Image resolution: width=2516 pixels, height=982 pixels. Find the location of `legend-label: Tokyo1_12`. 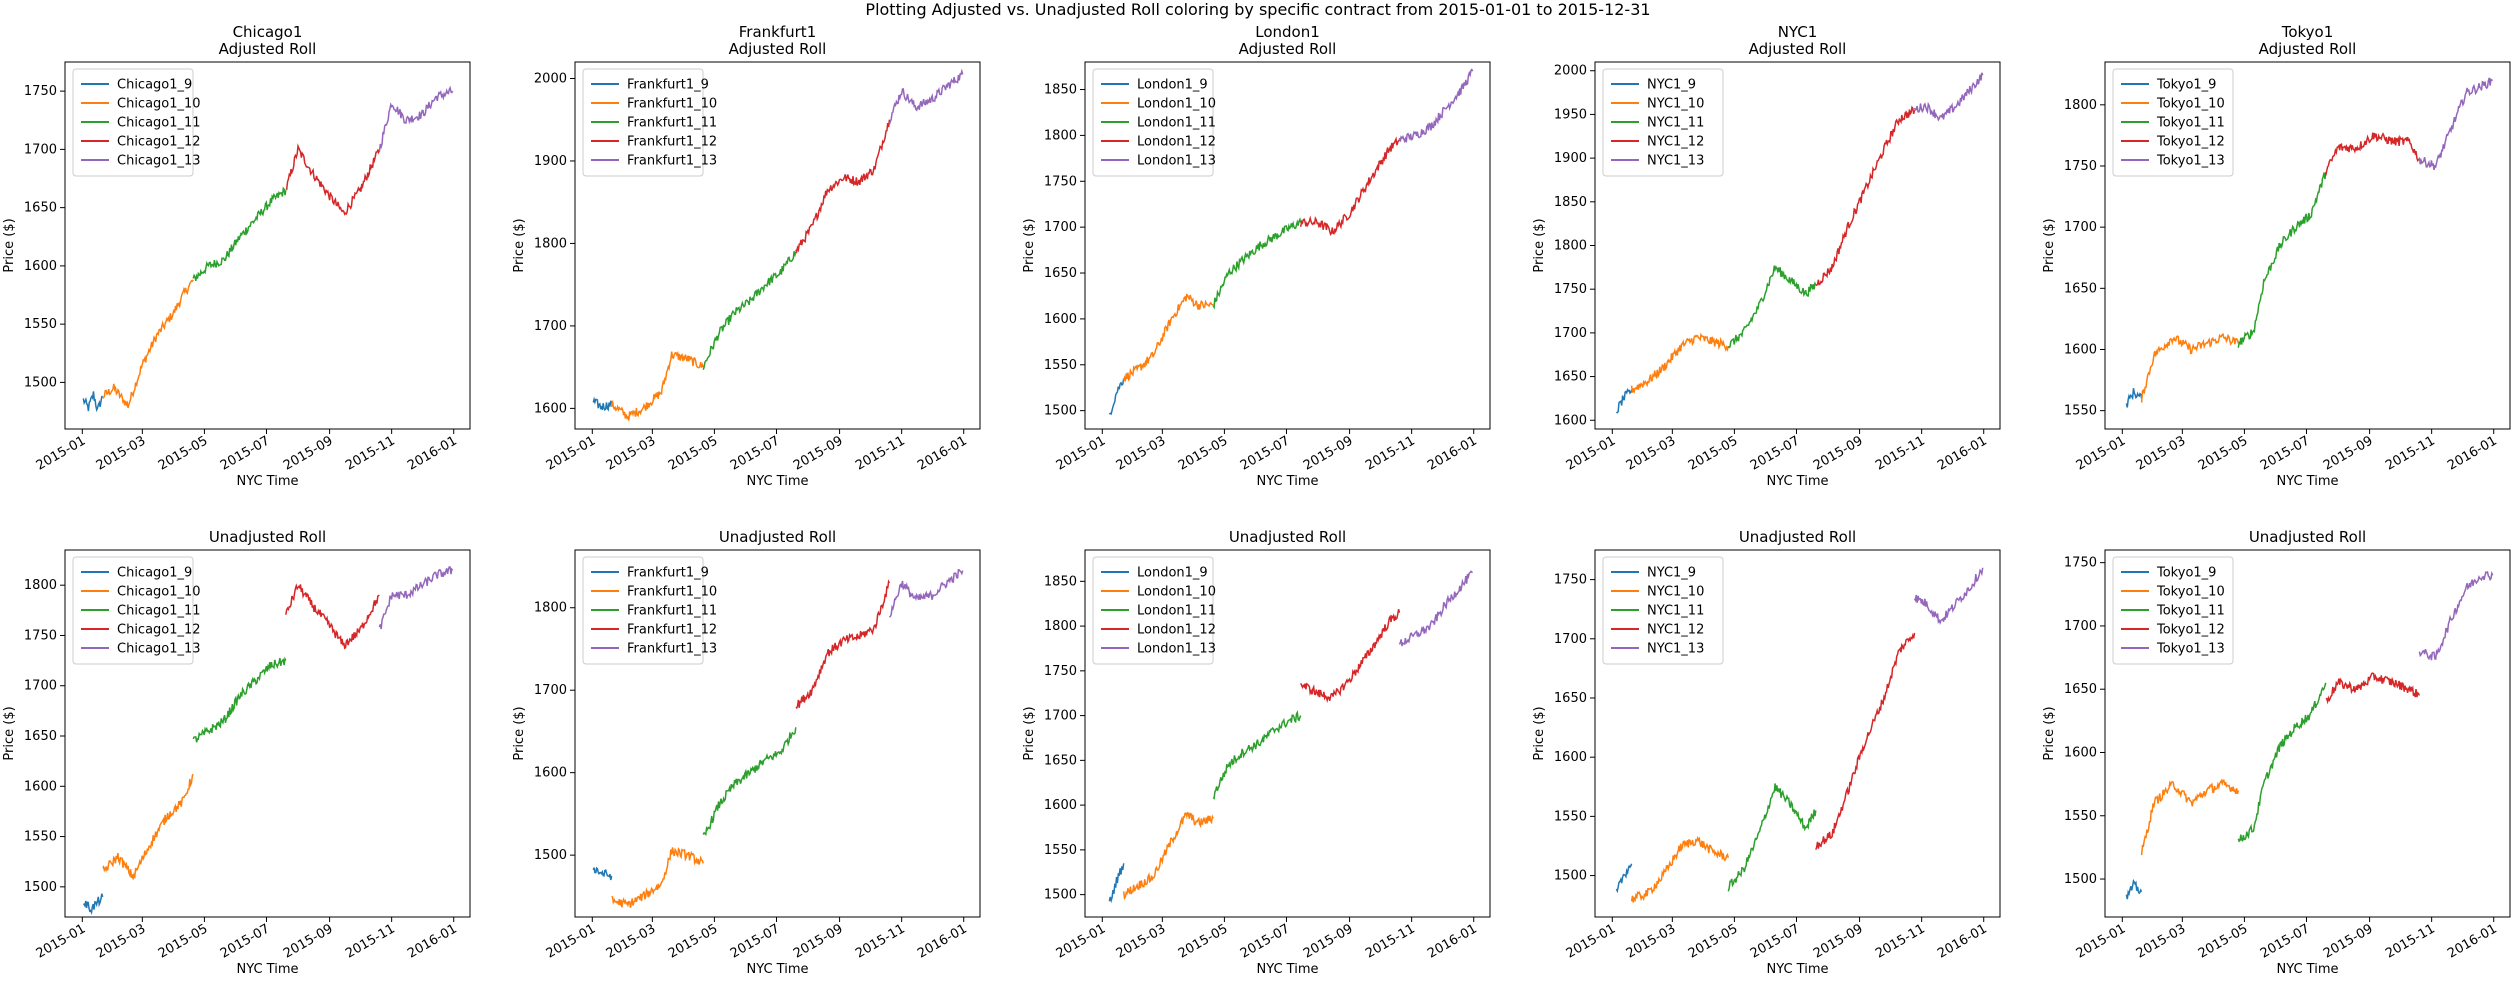

legend-label: Tokyo1_12 is located at coordinates (2190, 630).